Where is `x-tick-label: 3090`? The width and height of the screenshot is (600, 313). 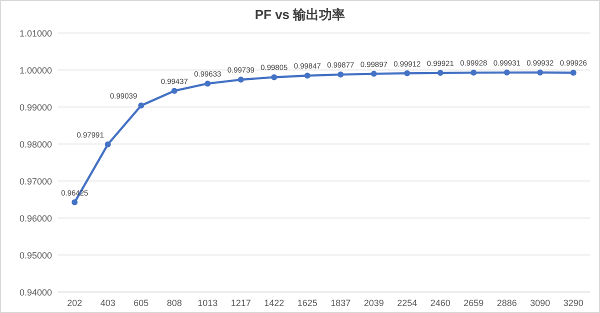 x-tick-label: 3090 is located at coordinates (540, 303).